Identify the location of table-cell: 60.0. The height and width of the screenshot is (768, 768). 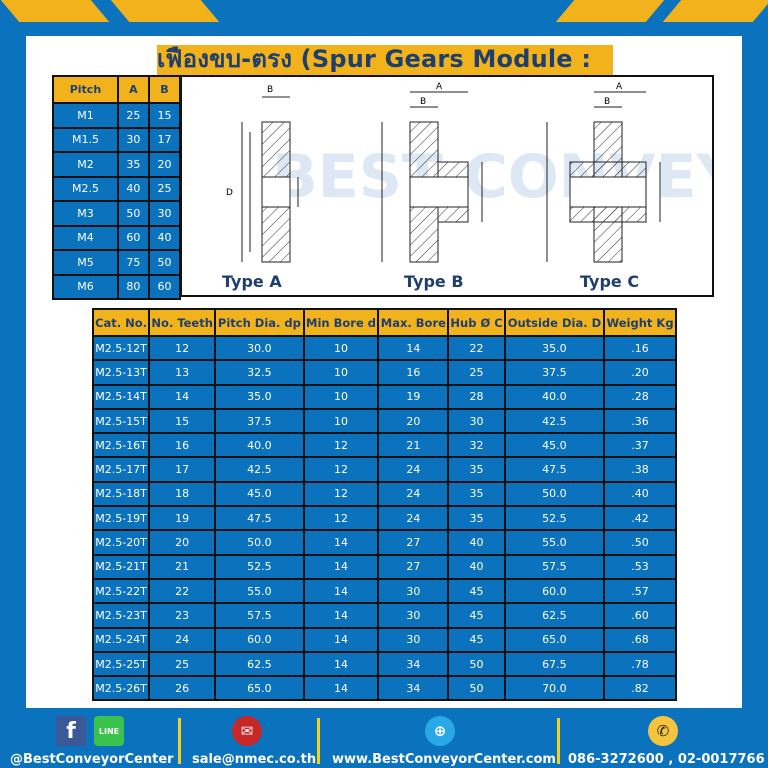
(259, 639).